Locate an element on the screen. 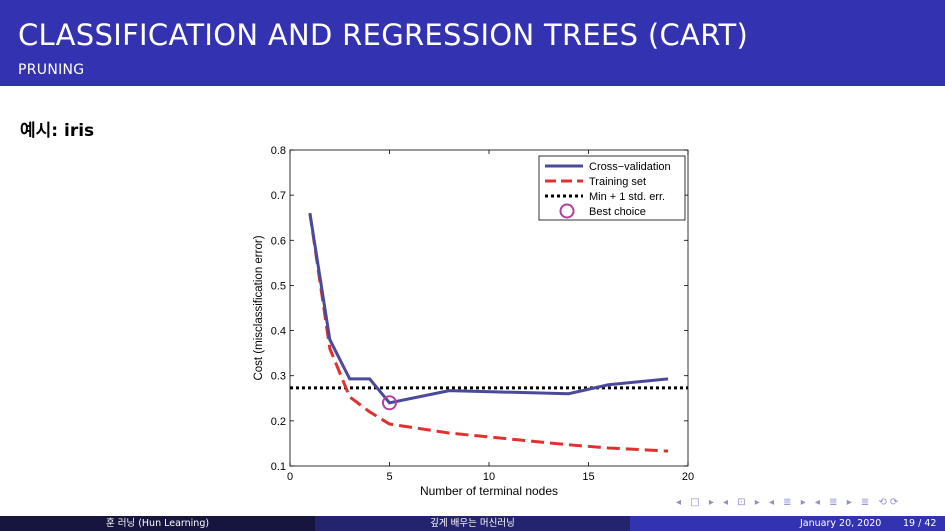  x-tick-label: 15 is located at coordinates (588, 477).